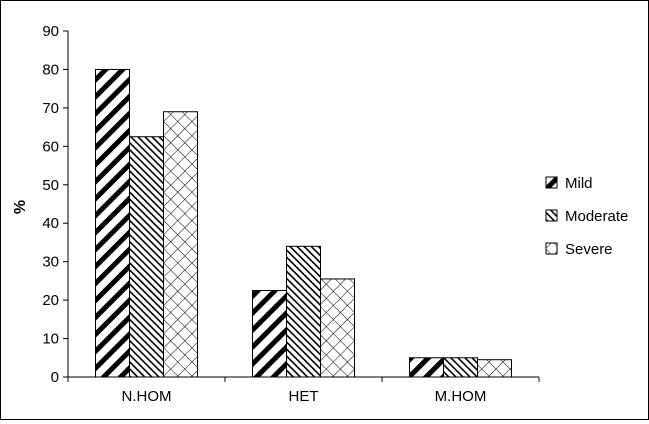 This screenshot has width=649, height=424. I want to click on legend-swatch-mild, so click(551, 182).